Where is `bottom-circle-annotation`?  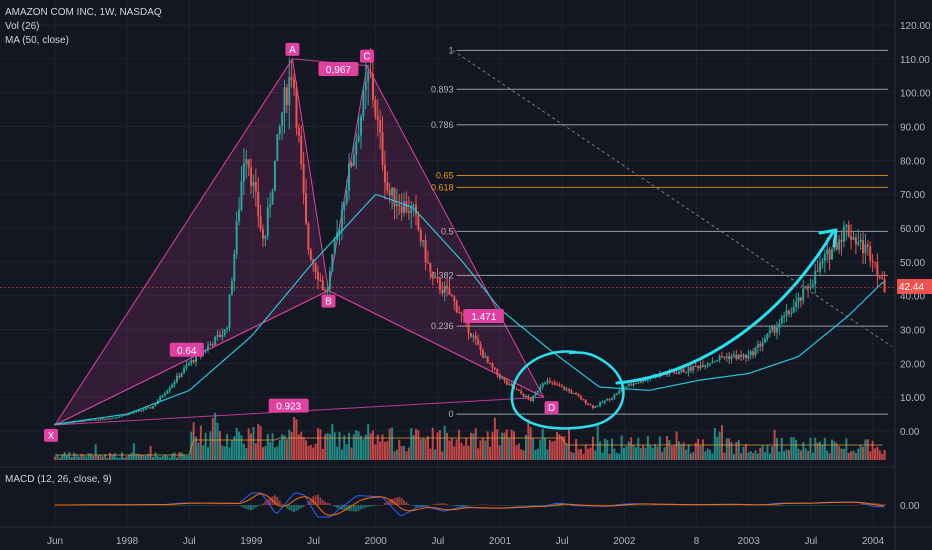
bottom-circle-annotation is located at coordinates (567, 390).